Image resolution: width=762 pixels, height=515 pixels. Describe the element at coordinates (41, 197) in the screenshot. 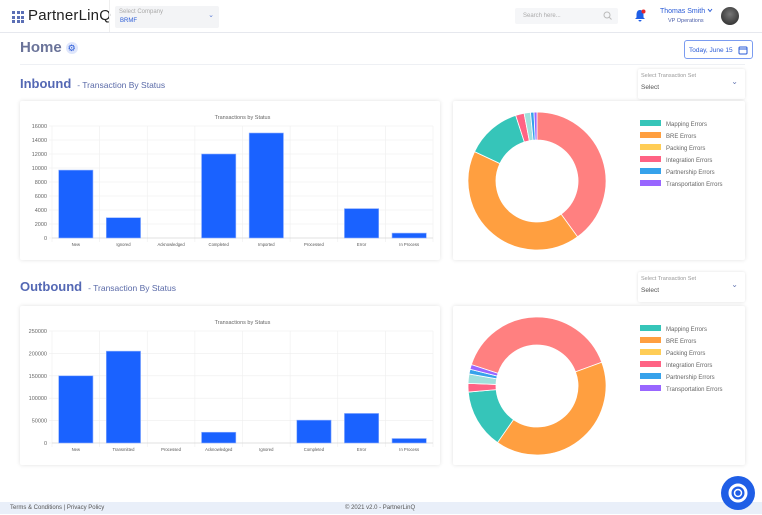

I see `y-tick-label: 6000` at that location.